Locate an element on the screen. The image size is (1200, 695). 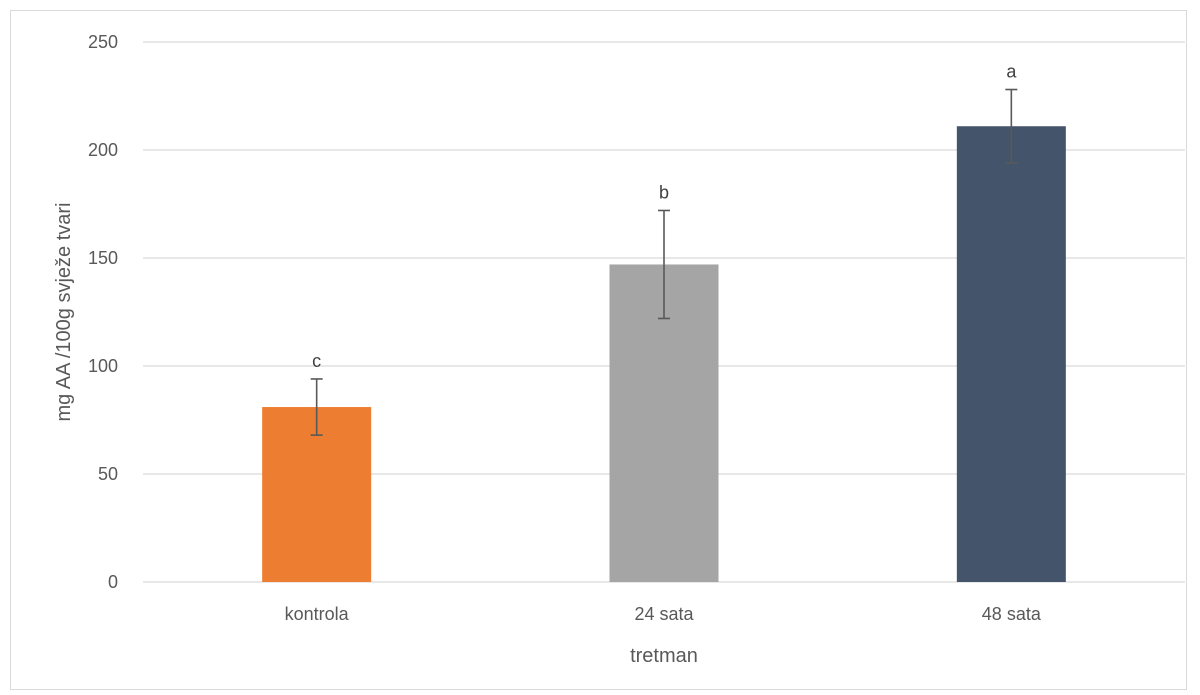
y-tick-label: 200 is located at coordinates (103, 150).